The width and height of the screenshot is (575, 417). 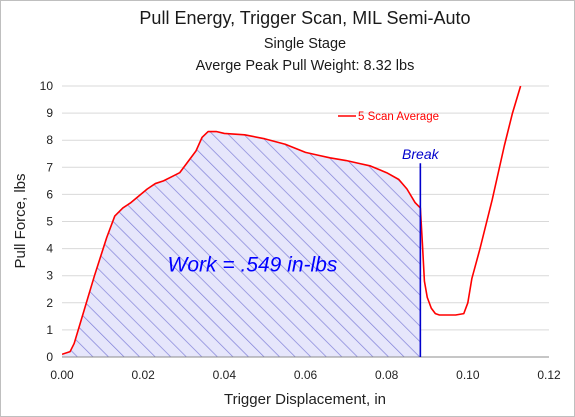 What do you see at coordinates (49, 140) in the screenshot?
I see `y-tick-label: 8` at bounding box center [49, 140].